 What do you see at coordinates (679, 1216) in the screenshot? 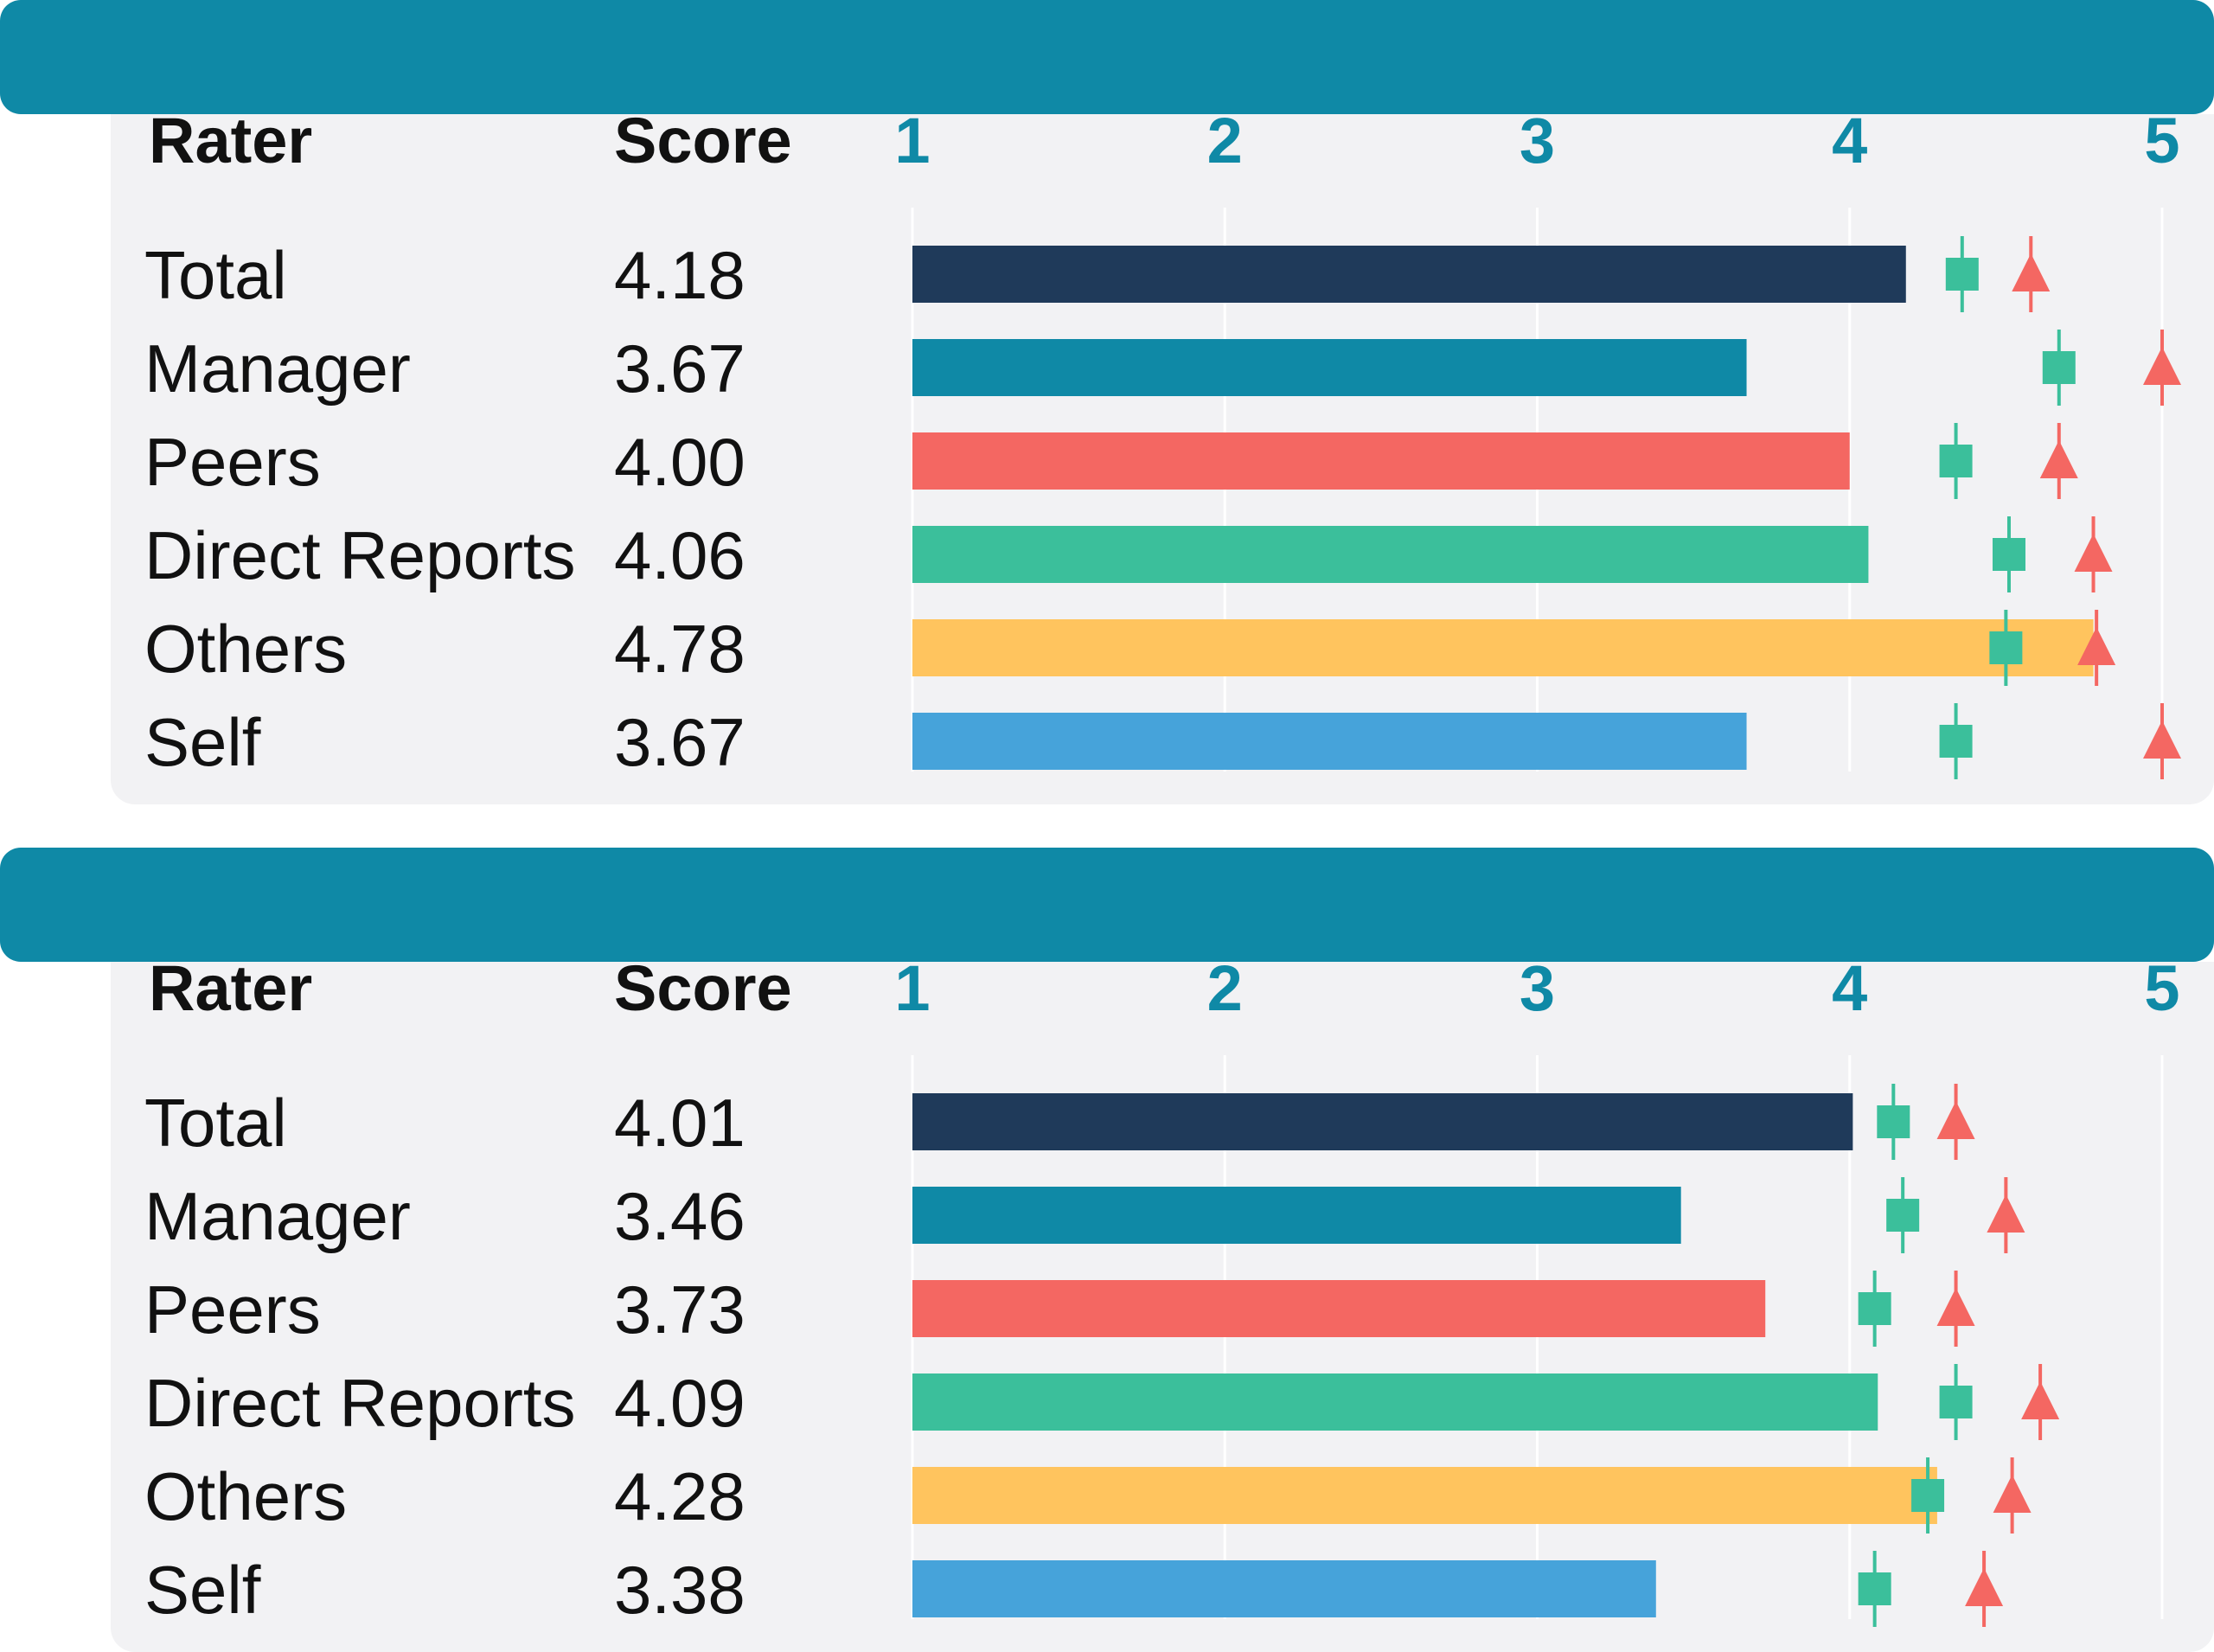
I see `score-value: 3.46` at bounding box center [679, 1216].